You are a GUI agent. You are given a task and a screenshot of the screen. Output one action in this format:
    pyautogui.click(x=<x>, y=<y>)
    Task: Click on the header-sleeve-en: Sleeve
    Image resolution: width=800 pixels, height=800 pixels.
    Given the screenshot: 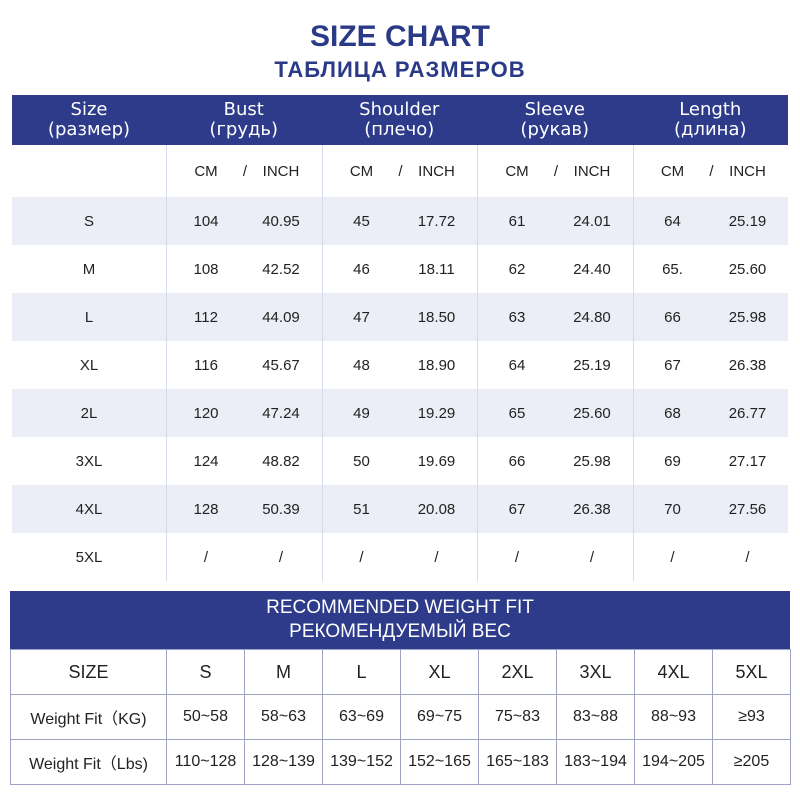 What is the action you would take?
    pyautogui.click(x=554, y=109)
    